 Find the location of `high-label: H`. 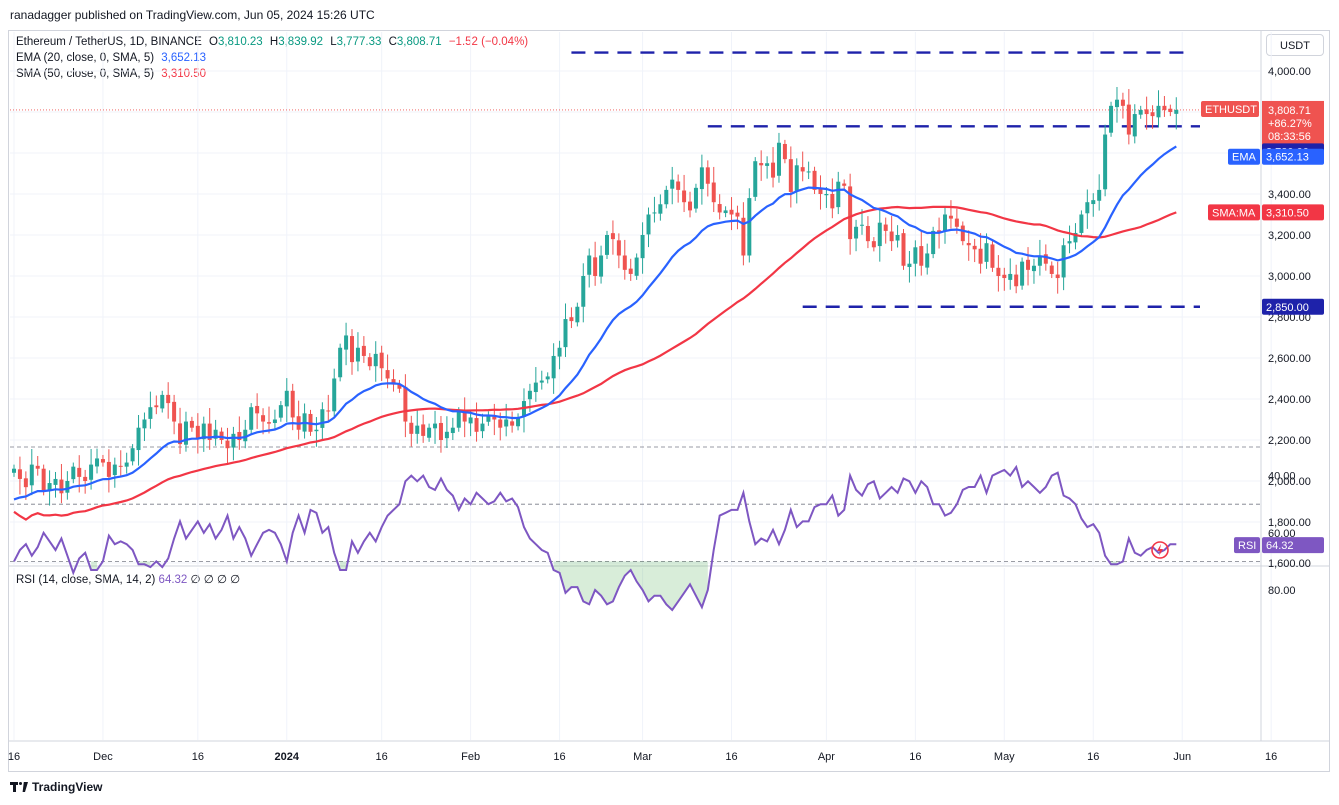

high-label: H is located at coordinates (274, 42).